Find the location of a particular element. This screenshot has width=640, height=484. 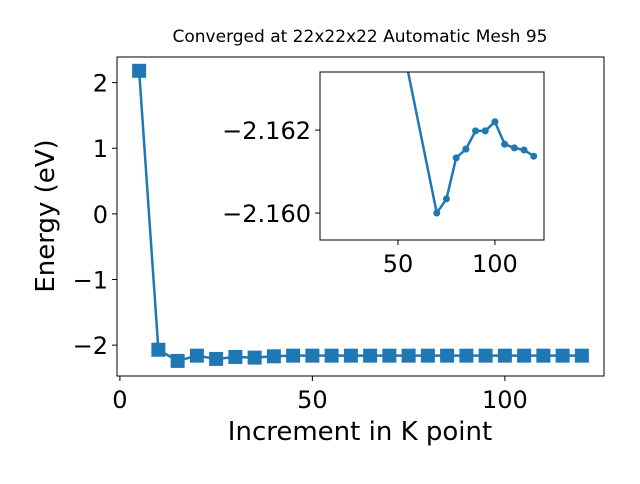

chart-title: Converged at 22x22x22 Automatic Mesh 95 is located at coordinates (360, 37).